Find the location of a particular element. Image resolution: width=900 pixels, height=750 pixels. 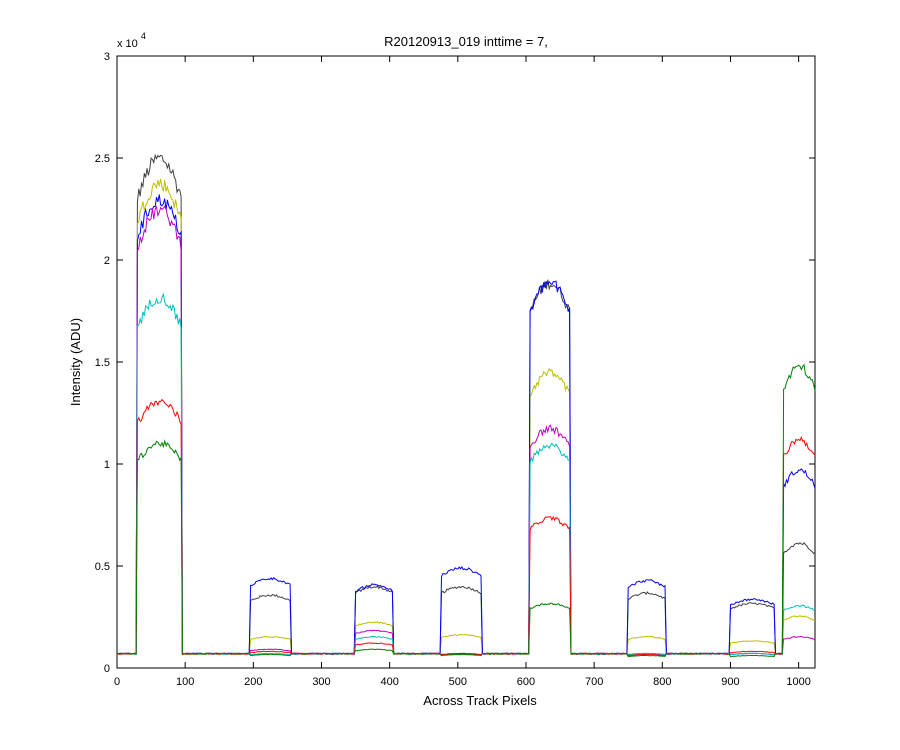

y-tick-label: 0.5 is located at coordinates (102, 567).